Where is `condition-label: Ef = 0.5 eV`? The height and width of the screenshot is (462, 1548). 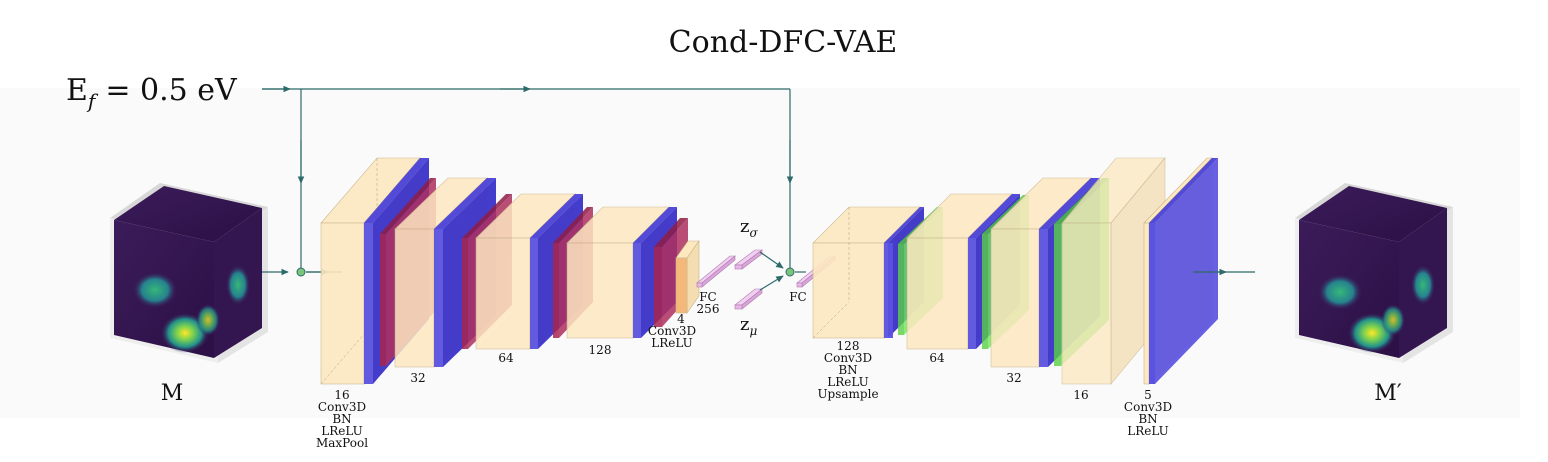 condition-label: Ef = 0.5 eV is located at coordinates (152, 93).